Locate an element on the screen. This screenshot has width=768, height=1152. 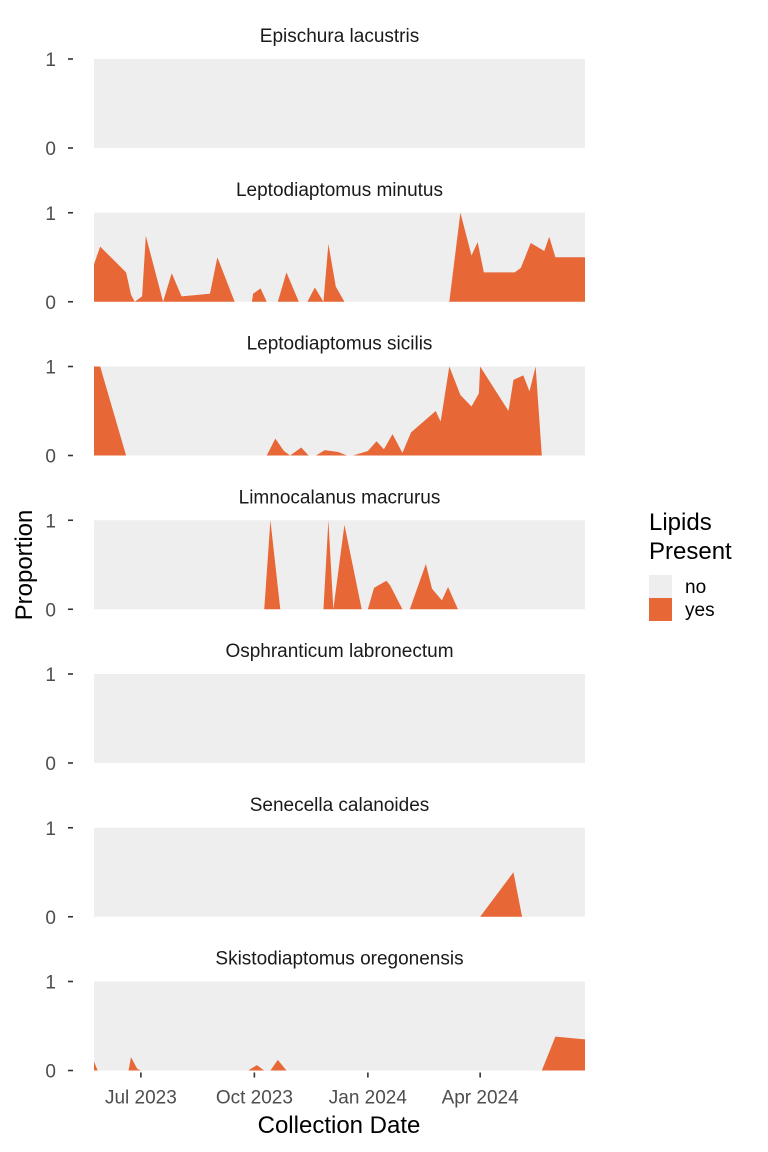
legend-label: yes is located at coordinates (700, 610).